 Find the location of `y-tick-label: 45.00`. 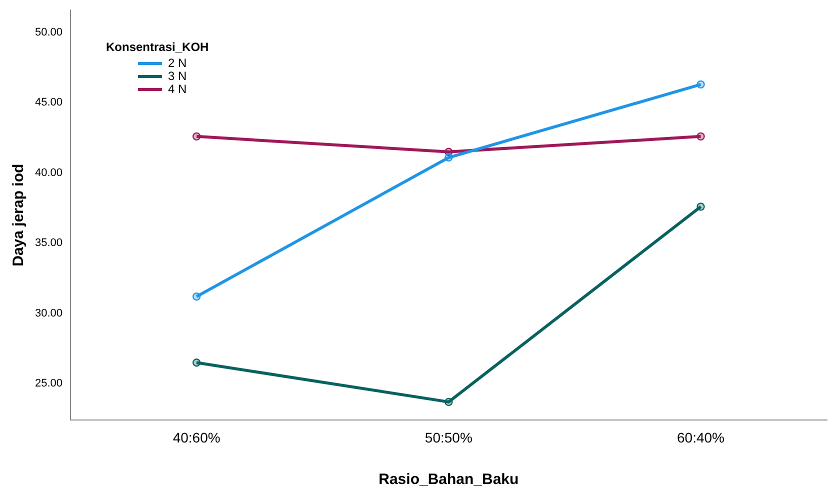

y-tick-label: 45.00 is located at coordinates (48, 102).